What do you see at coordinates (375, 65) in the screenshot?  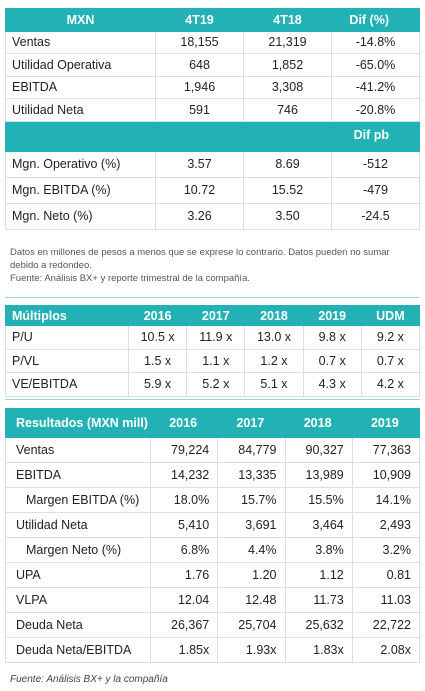 I see `value-cell: -65.0%` at bounding box center [375, 65].